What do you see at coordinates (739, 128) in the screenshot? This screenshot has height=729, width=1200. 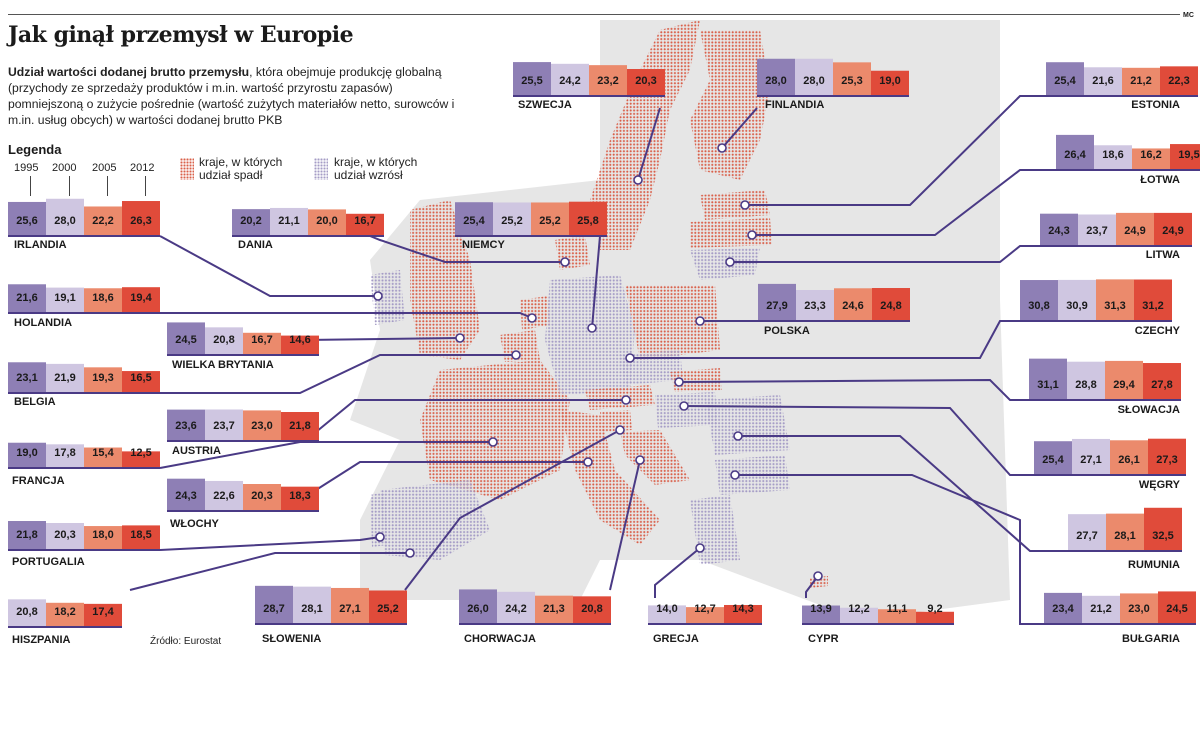 I see `finlandia-leader-line` at bounding box center [739, 128].